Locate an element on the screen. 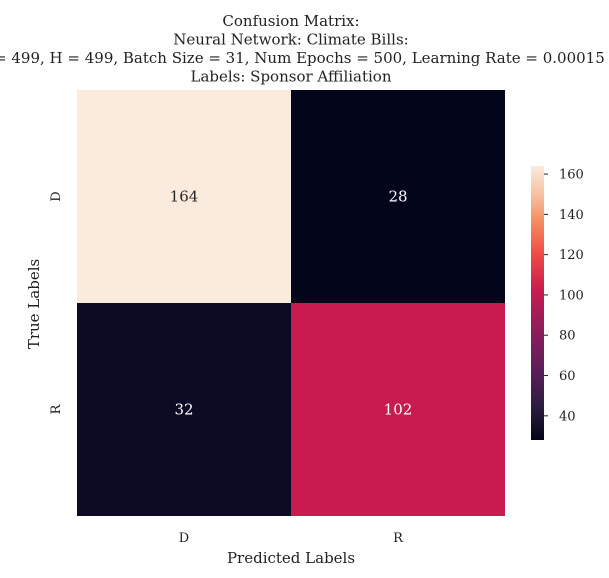 Image resolution: width=609 pixels, height=578 pixels. x-tick-label: R is located at coordinates (398, 538).